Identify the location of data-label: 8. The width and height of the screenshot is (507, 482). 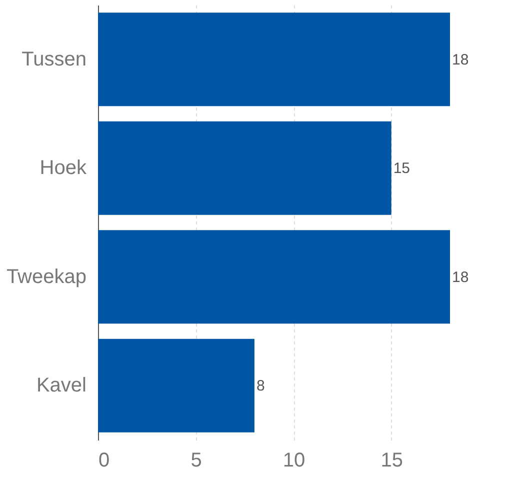
(260, 386).